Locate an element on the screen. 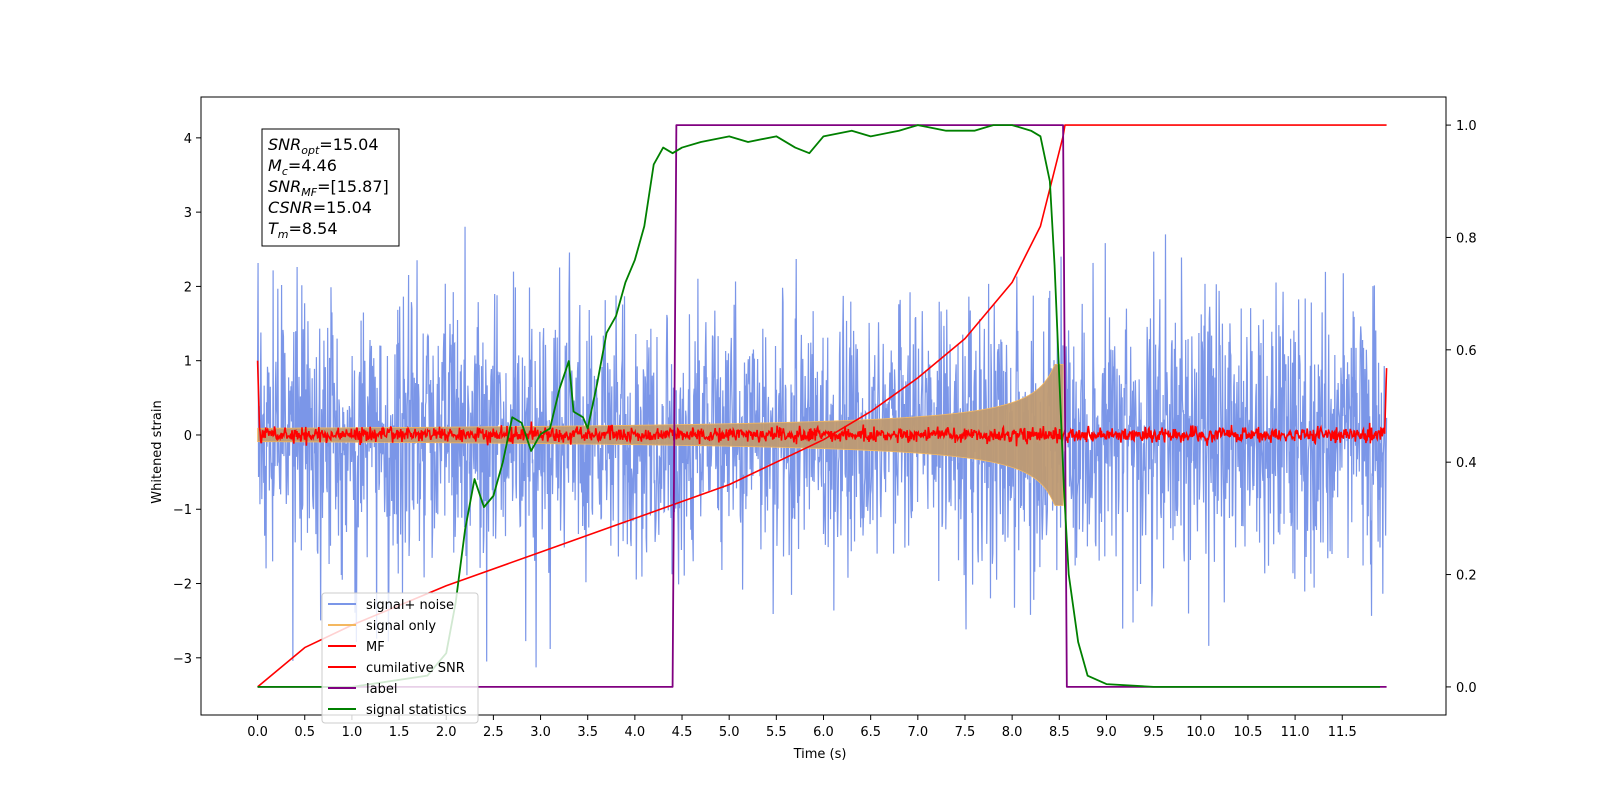 The image size is (1600, 800). x-tick-label: 1.0 is located at coordinates (352, 732).